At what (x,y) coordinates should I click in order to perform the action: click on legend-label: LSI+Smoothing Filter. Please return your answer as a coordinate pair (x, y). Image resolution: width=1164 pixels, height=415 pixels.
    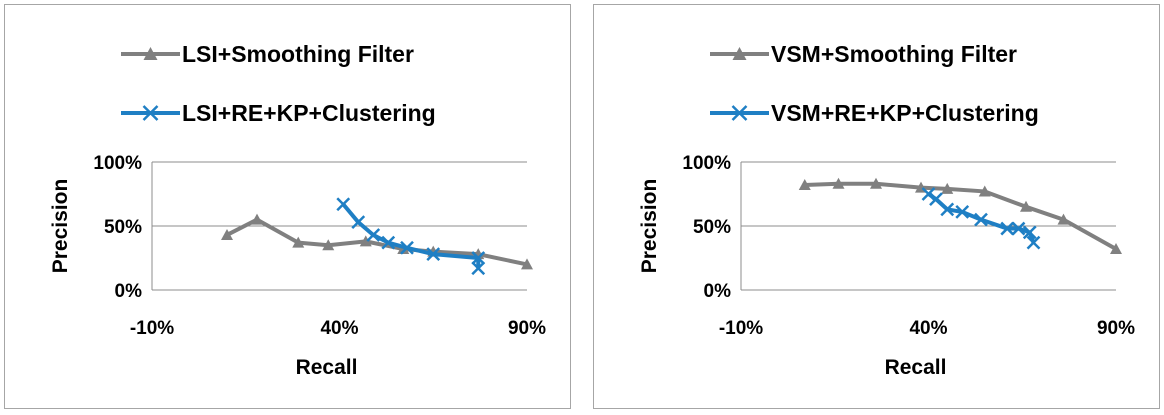
    Looking at the image, I should click on (298, 54).